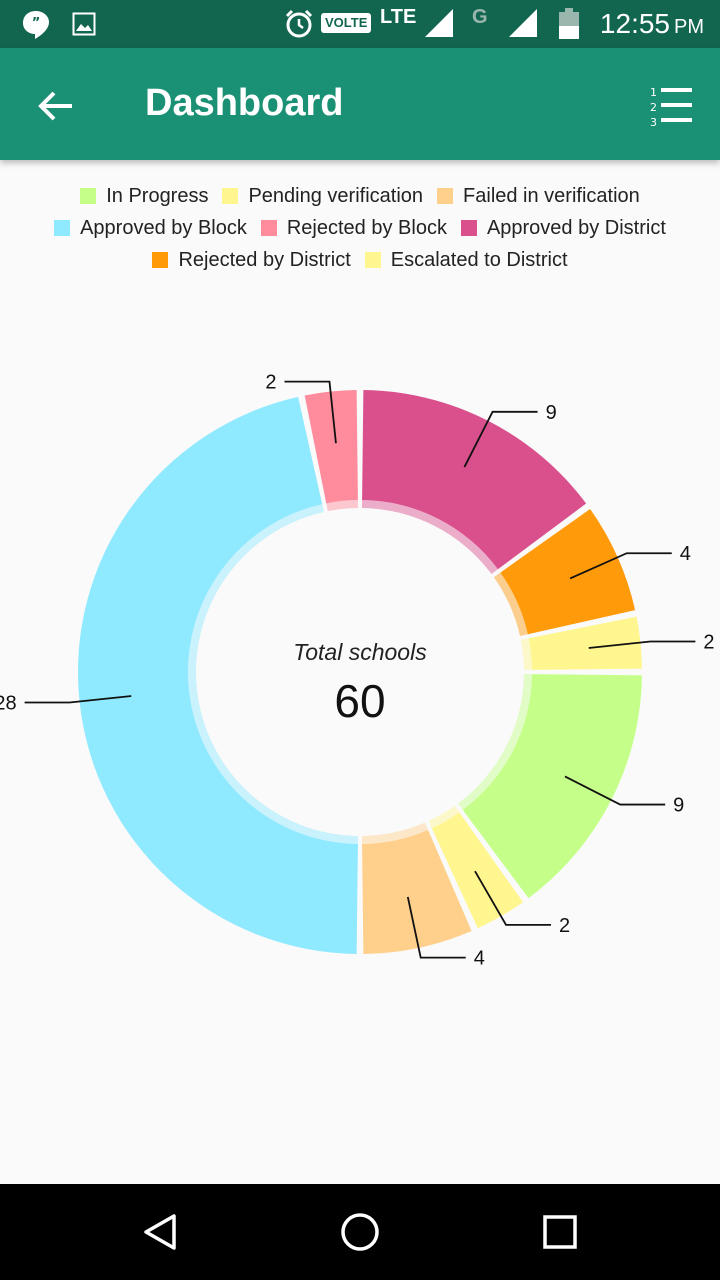 This screenshot has height=1280, width=720. I want to click on legend-label: Escalated to District, so click(479, 259).